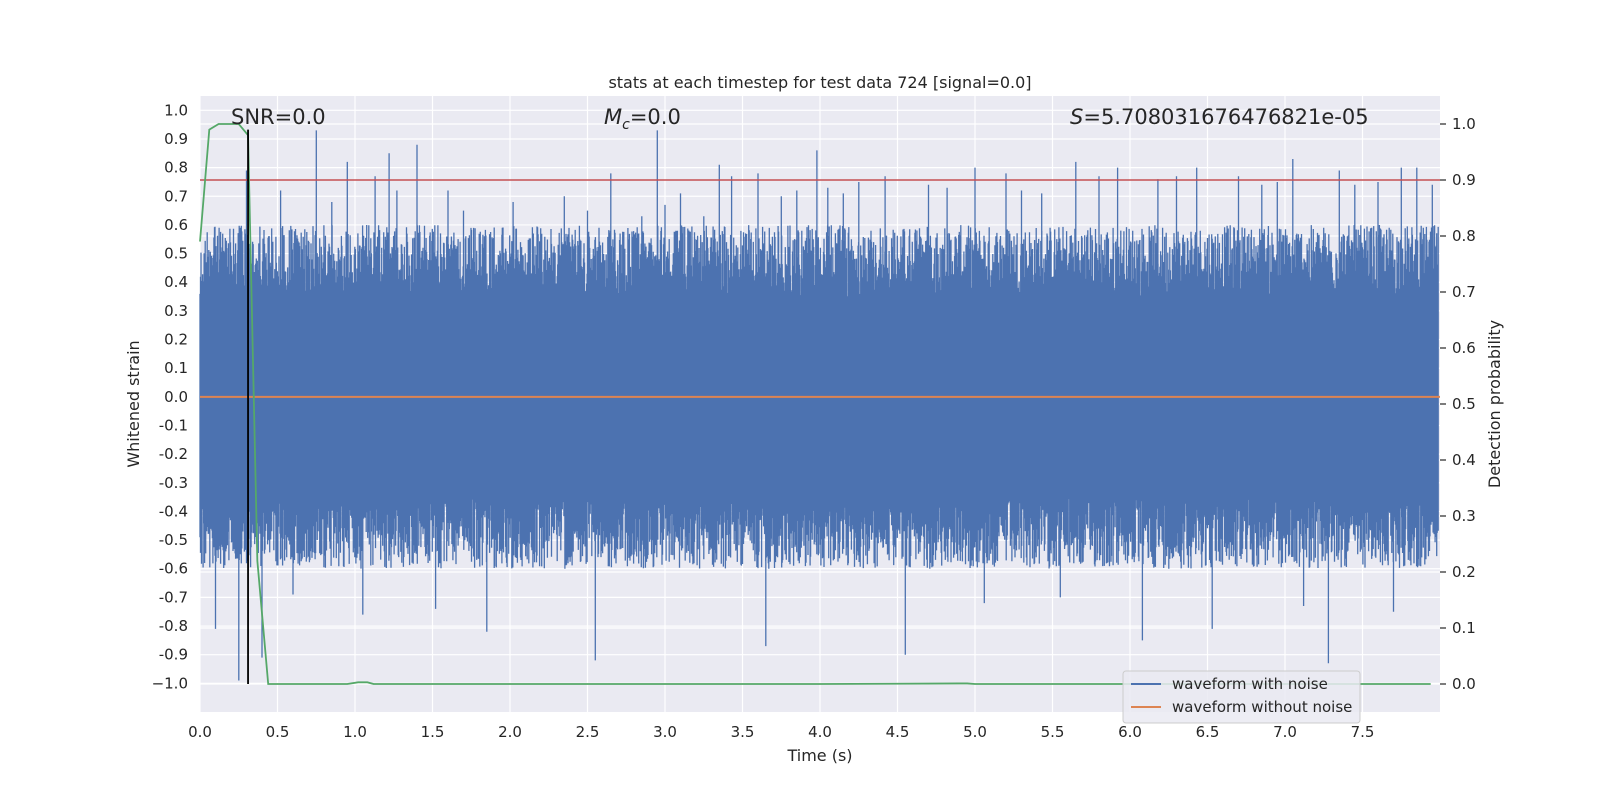 The image size is (1600, 800). Describe the element at coordinates (176, 168) in the screenshot. I see `y-tick-label: 0.8` at that location.